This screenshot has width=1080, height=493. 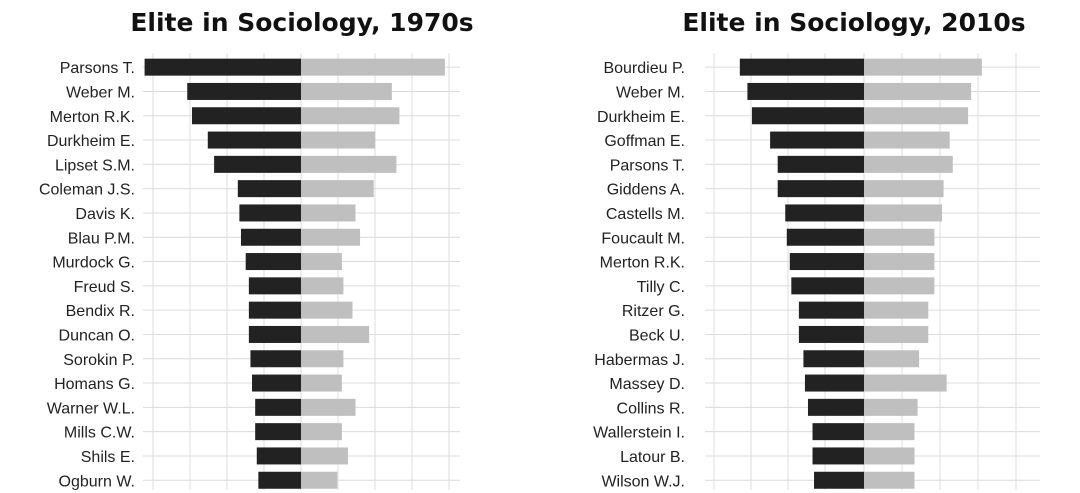 What do you see at coordinates (276, 383) in the screenshot?
I see `bar-left-homans-g` at bounding box center [276, 383].